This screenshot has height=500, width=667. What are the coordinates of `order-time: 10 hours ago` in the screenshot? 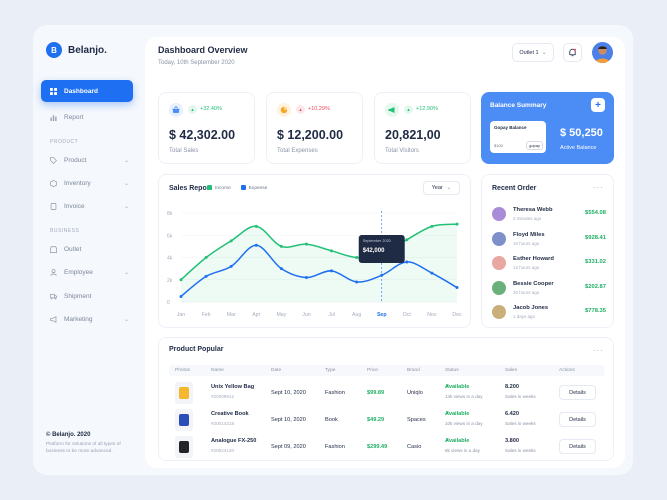 It's located at (526, 243).